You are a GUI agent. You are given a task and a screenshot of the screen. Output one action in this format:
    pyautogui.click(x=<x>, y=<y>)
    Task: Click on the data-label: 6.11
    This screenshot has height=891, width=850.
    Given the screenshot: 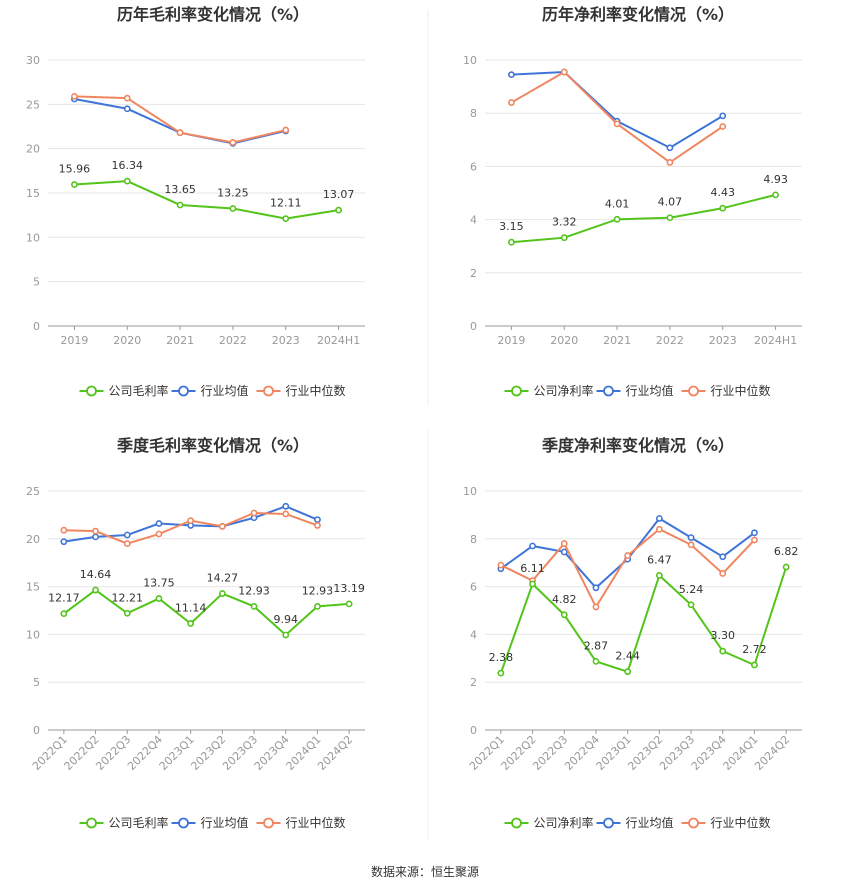 What is the action you would take?
    pyautogui.click(x=532, y=568)
    